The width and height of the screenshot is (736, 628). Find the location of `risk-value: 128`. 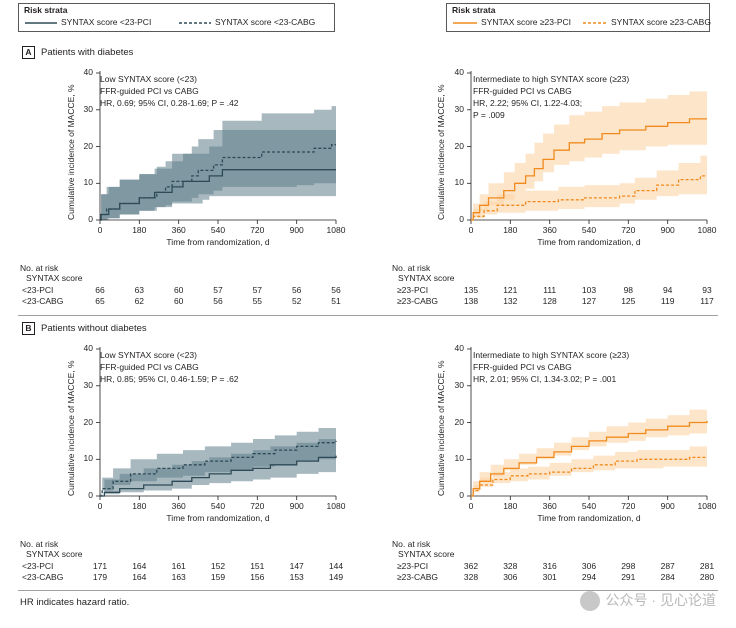

risk-value: 128 is located at coordinates (549, 301).